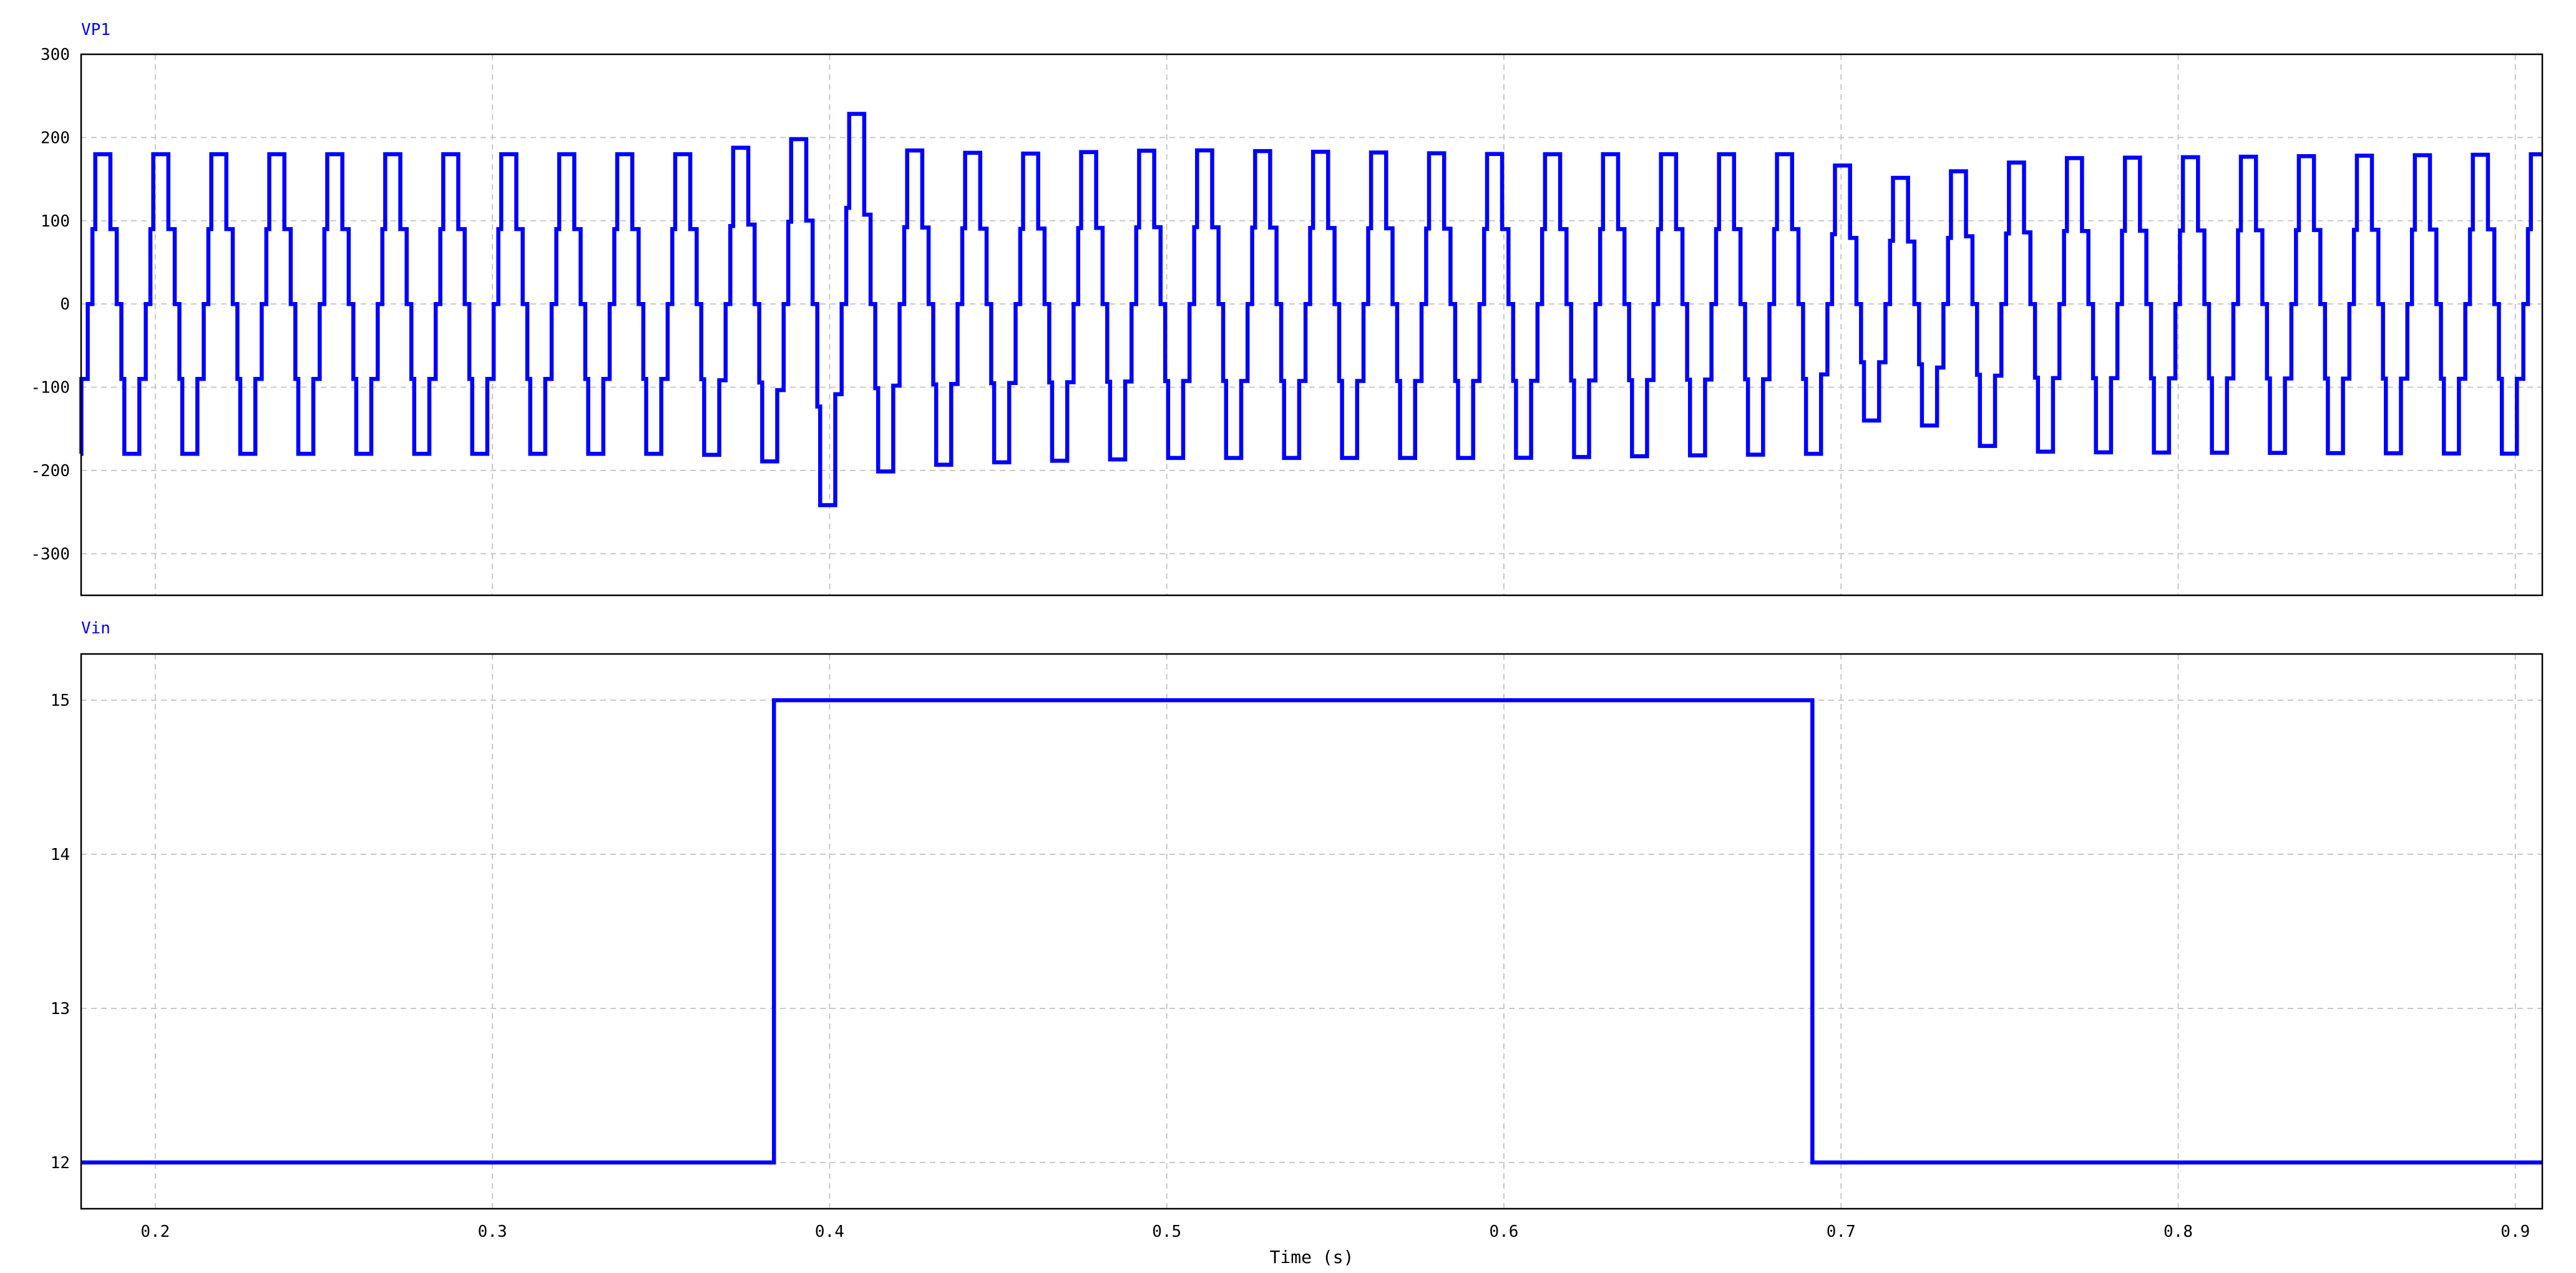 The width and height of the screenshot is (2576, 1273). I want to click on x-tick-label: 0.3, so click(492, 1231).